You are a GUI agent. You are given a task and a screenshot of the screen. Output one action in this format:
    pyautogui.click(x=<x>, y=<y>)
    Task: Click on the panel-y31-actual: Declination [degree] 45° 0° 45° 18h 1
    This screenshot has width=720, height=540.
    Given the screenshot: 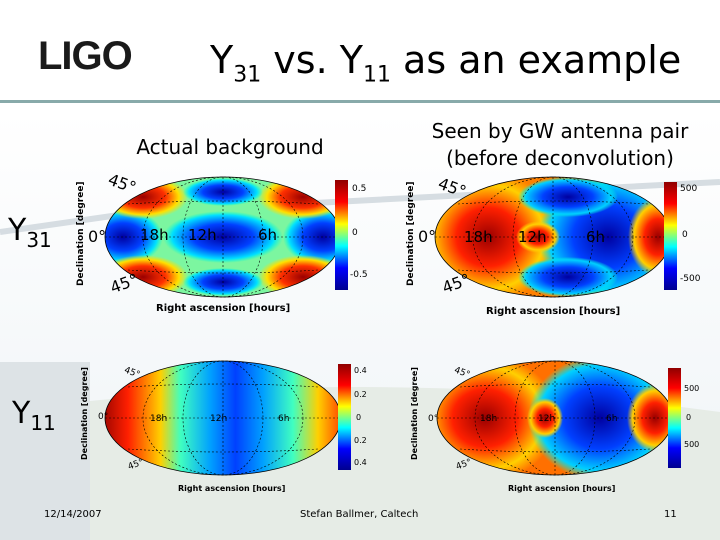 What is the action you would take?
    pyautogui.click(x=225, y=246)
    